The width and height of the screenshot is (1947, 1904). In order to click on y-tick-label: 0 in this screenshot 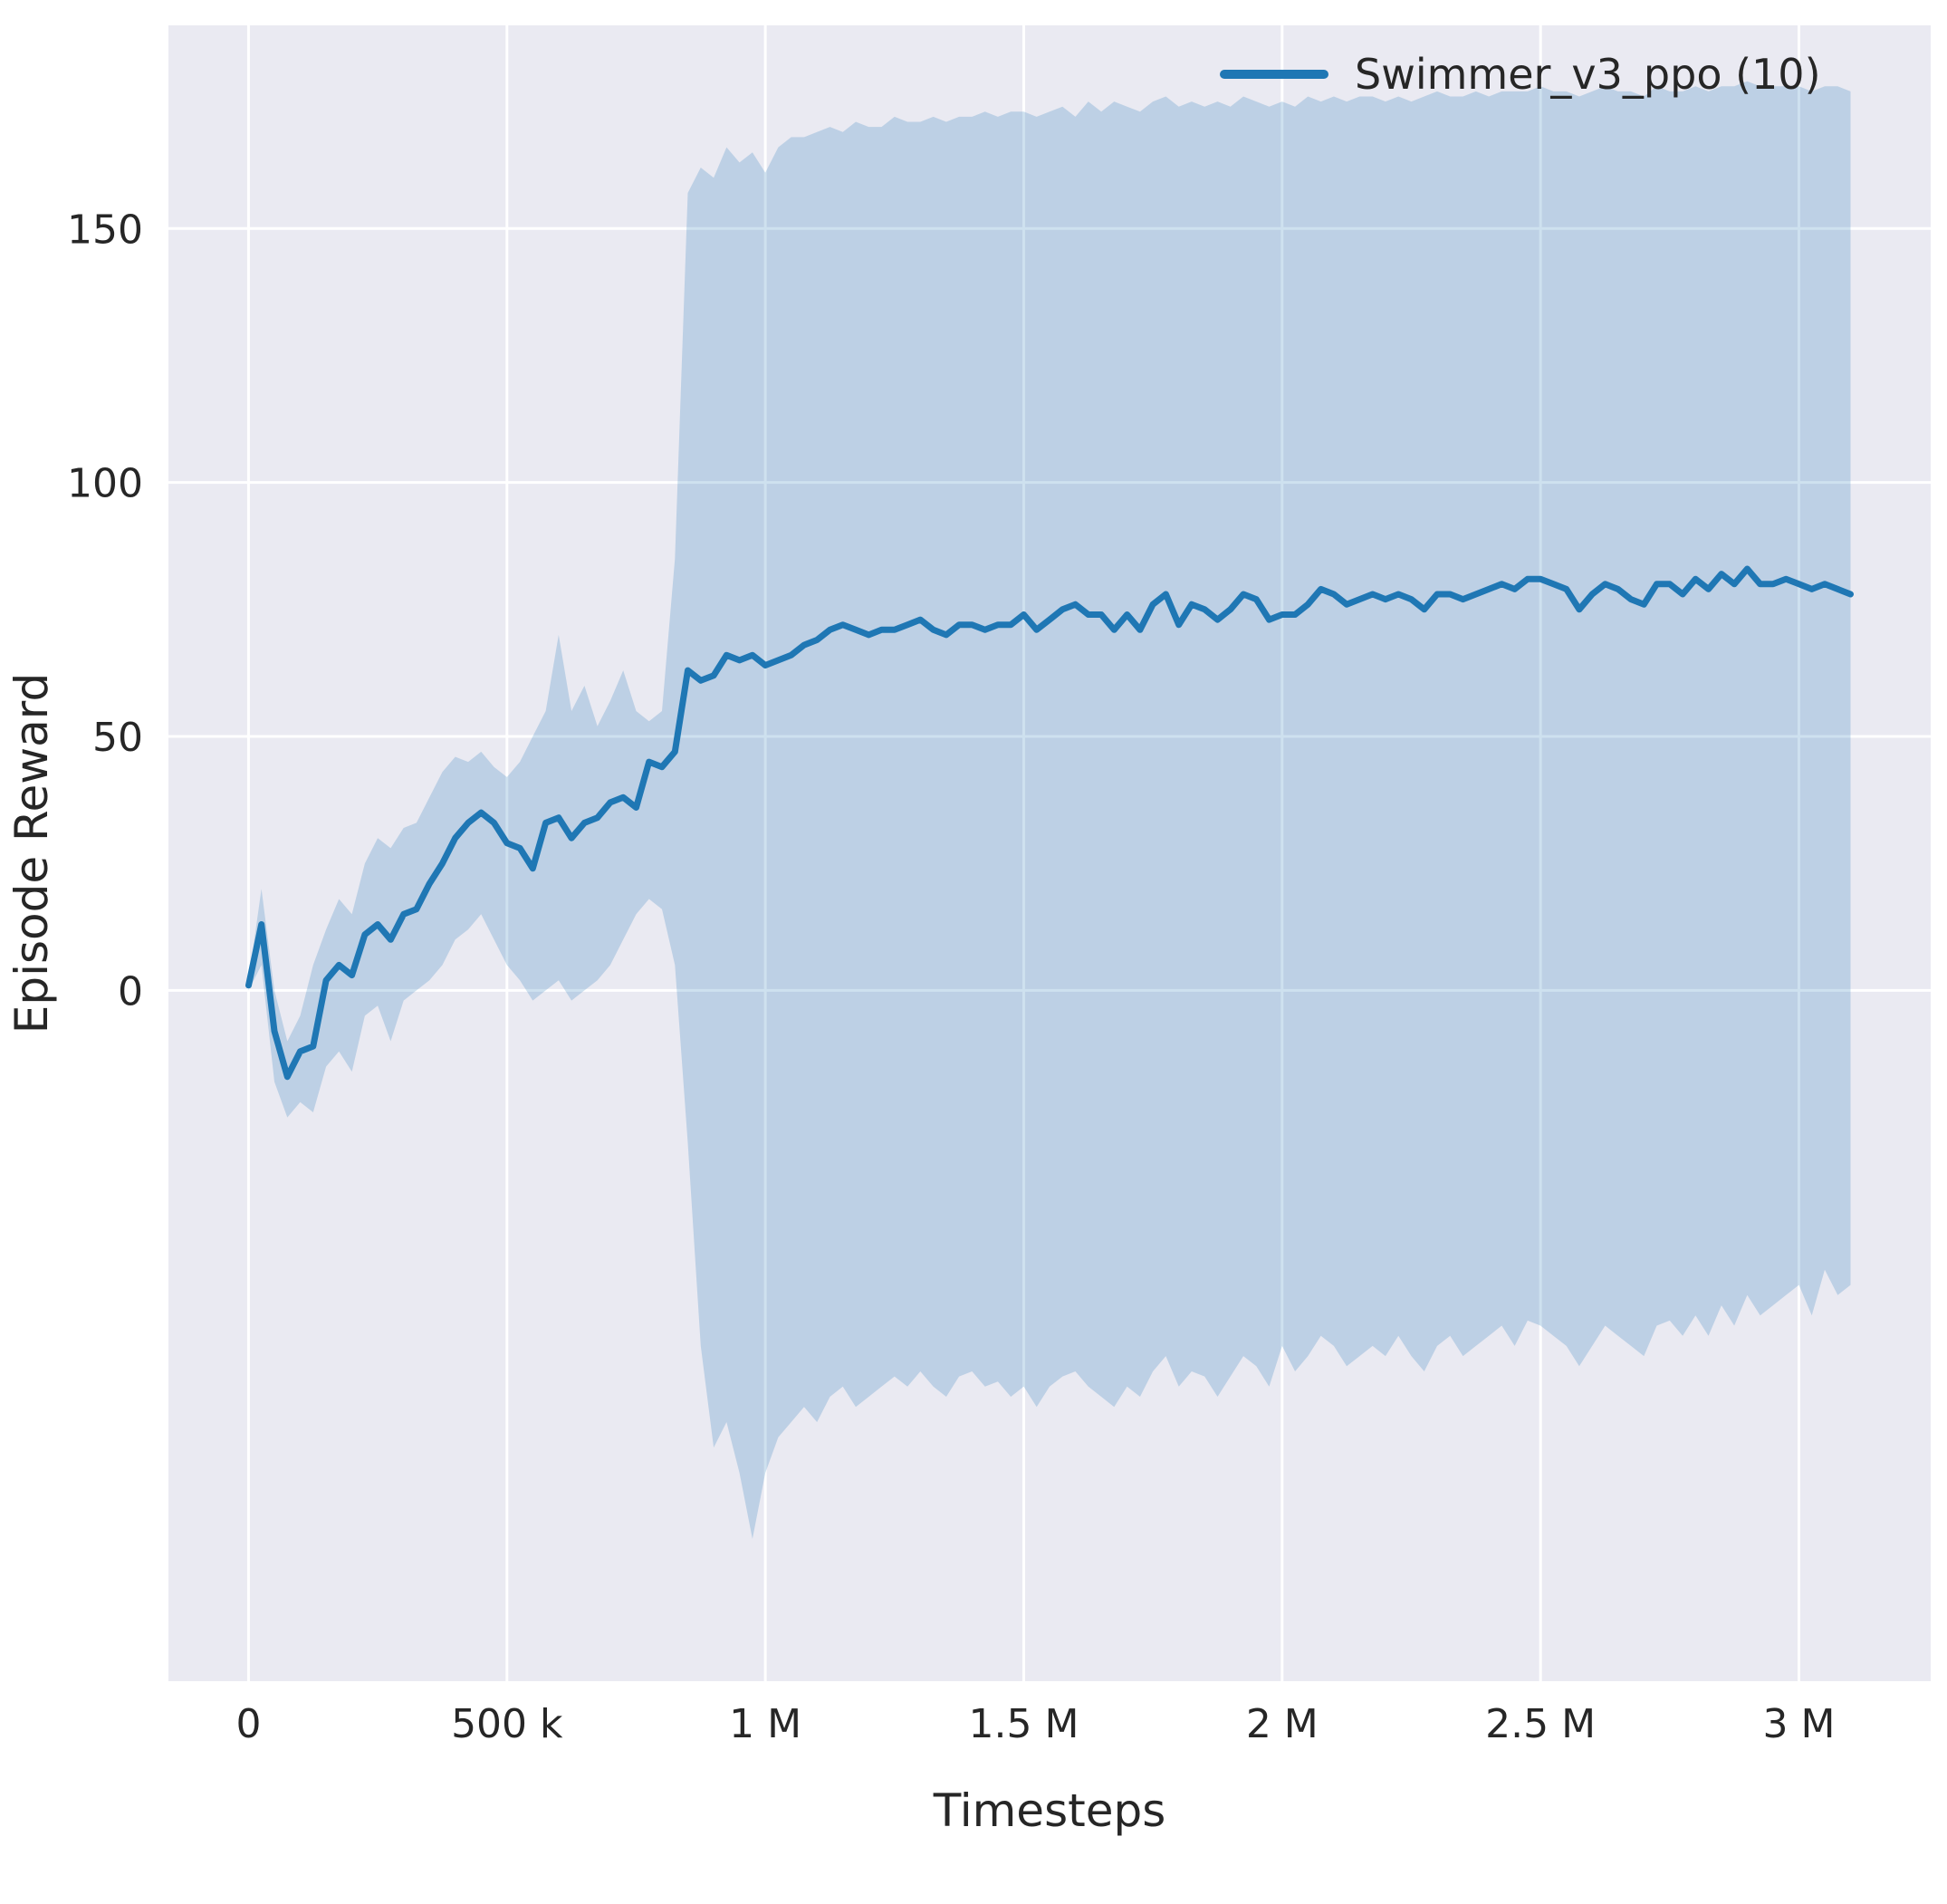, I will do `click(130, 992)`.